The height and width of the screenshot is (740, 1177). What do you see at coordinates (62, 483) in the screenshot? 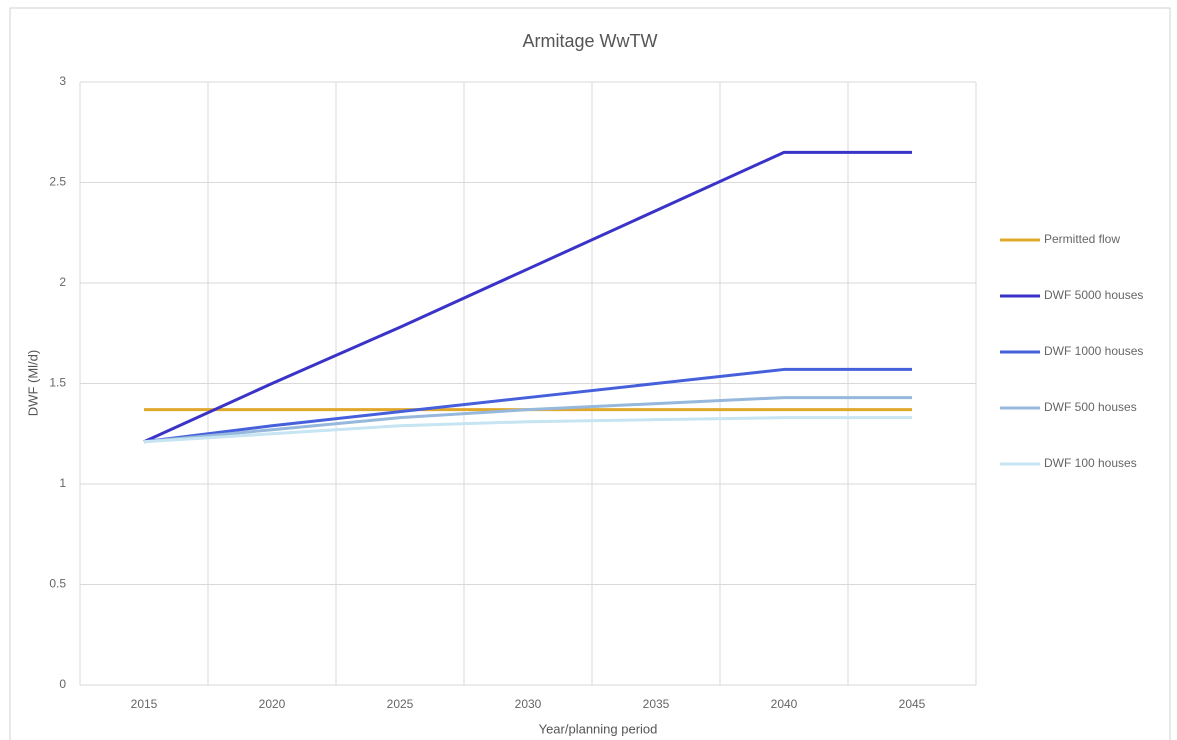
I see `y-tick-label: 1` at bounding box center [62, 483].